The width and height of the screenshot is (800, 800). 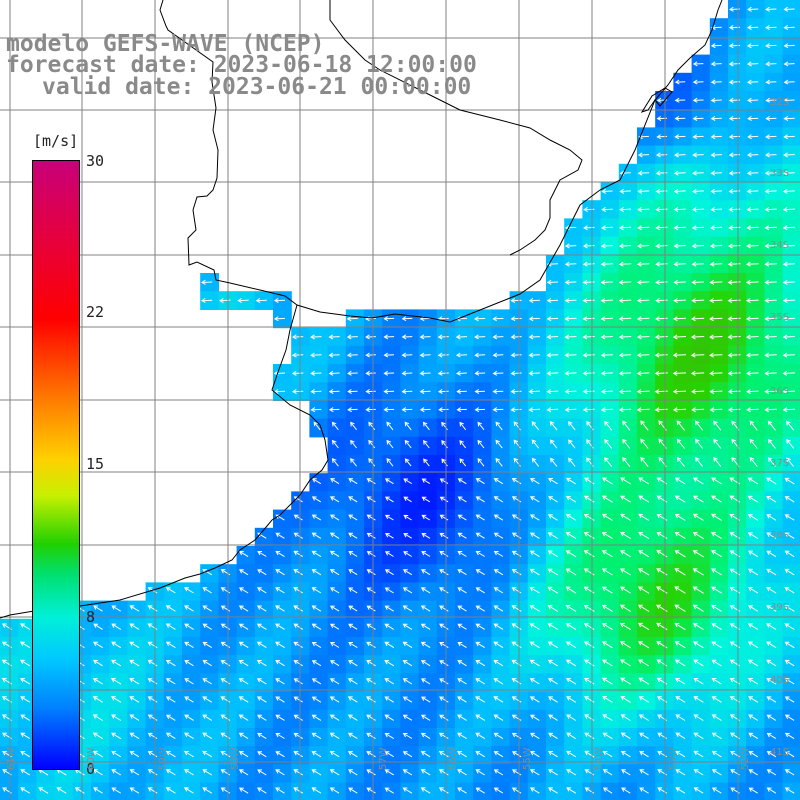 What do you see at coordinates (235, 758) in the screenshot?
I see `lon-label: 58W` at bounding box center [235, 758].